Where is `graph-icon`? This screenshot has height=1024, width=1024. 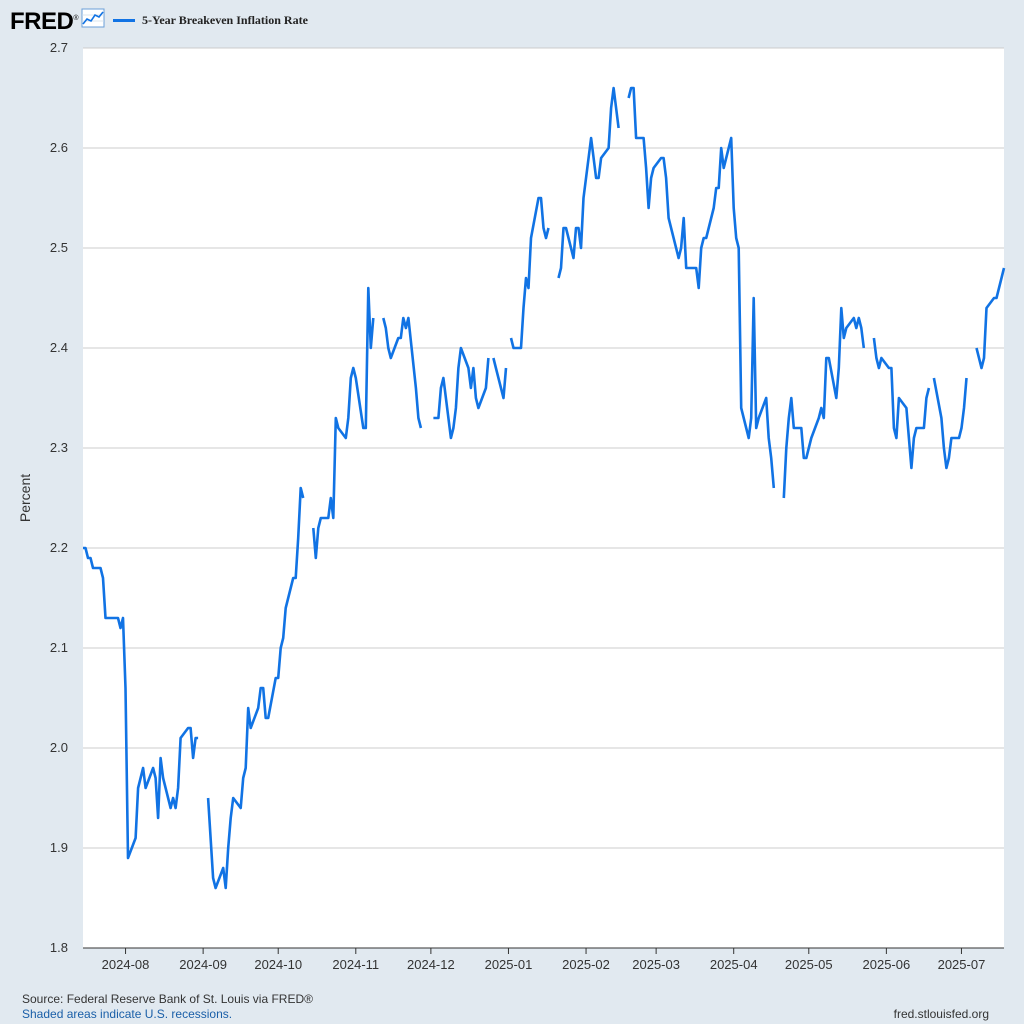
graph-icon is located at coordinates (93, 20).